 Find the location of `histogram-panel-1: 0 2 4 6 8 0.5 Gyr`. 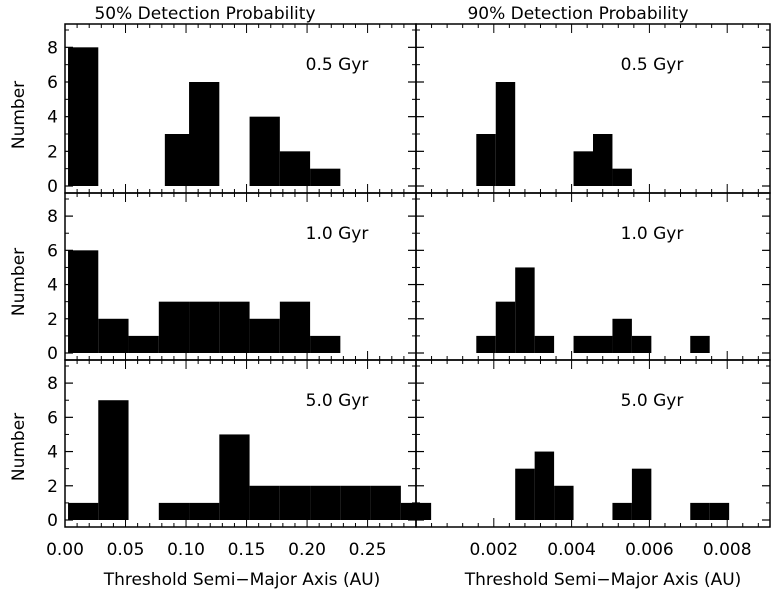

histogram-panel-1: 0 2 4 6 8 0.5 Gyr is located at coordinates (232, 110).